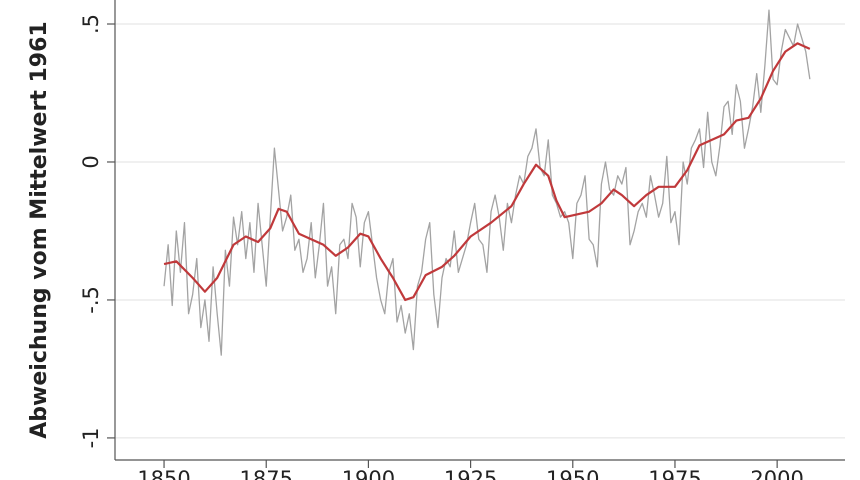 The width and height of the screenshot is (860, 480). Describe the element at coordinates (368, 473) in the screenshot. I see `x-tick-label: 1900` at that location.